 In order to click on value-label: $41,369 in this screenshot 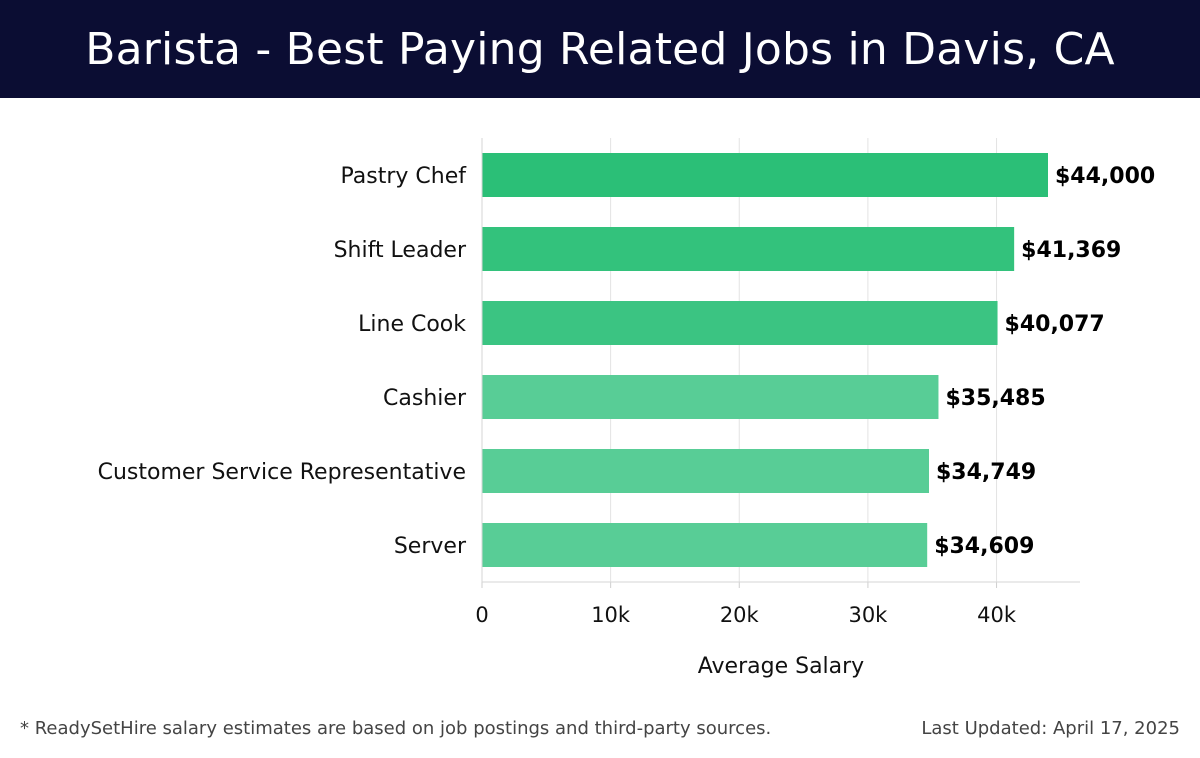, I will do `click(1071, 250)`.